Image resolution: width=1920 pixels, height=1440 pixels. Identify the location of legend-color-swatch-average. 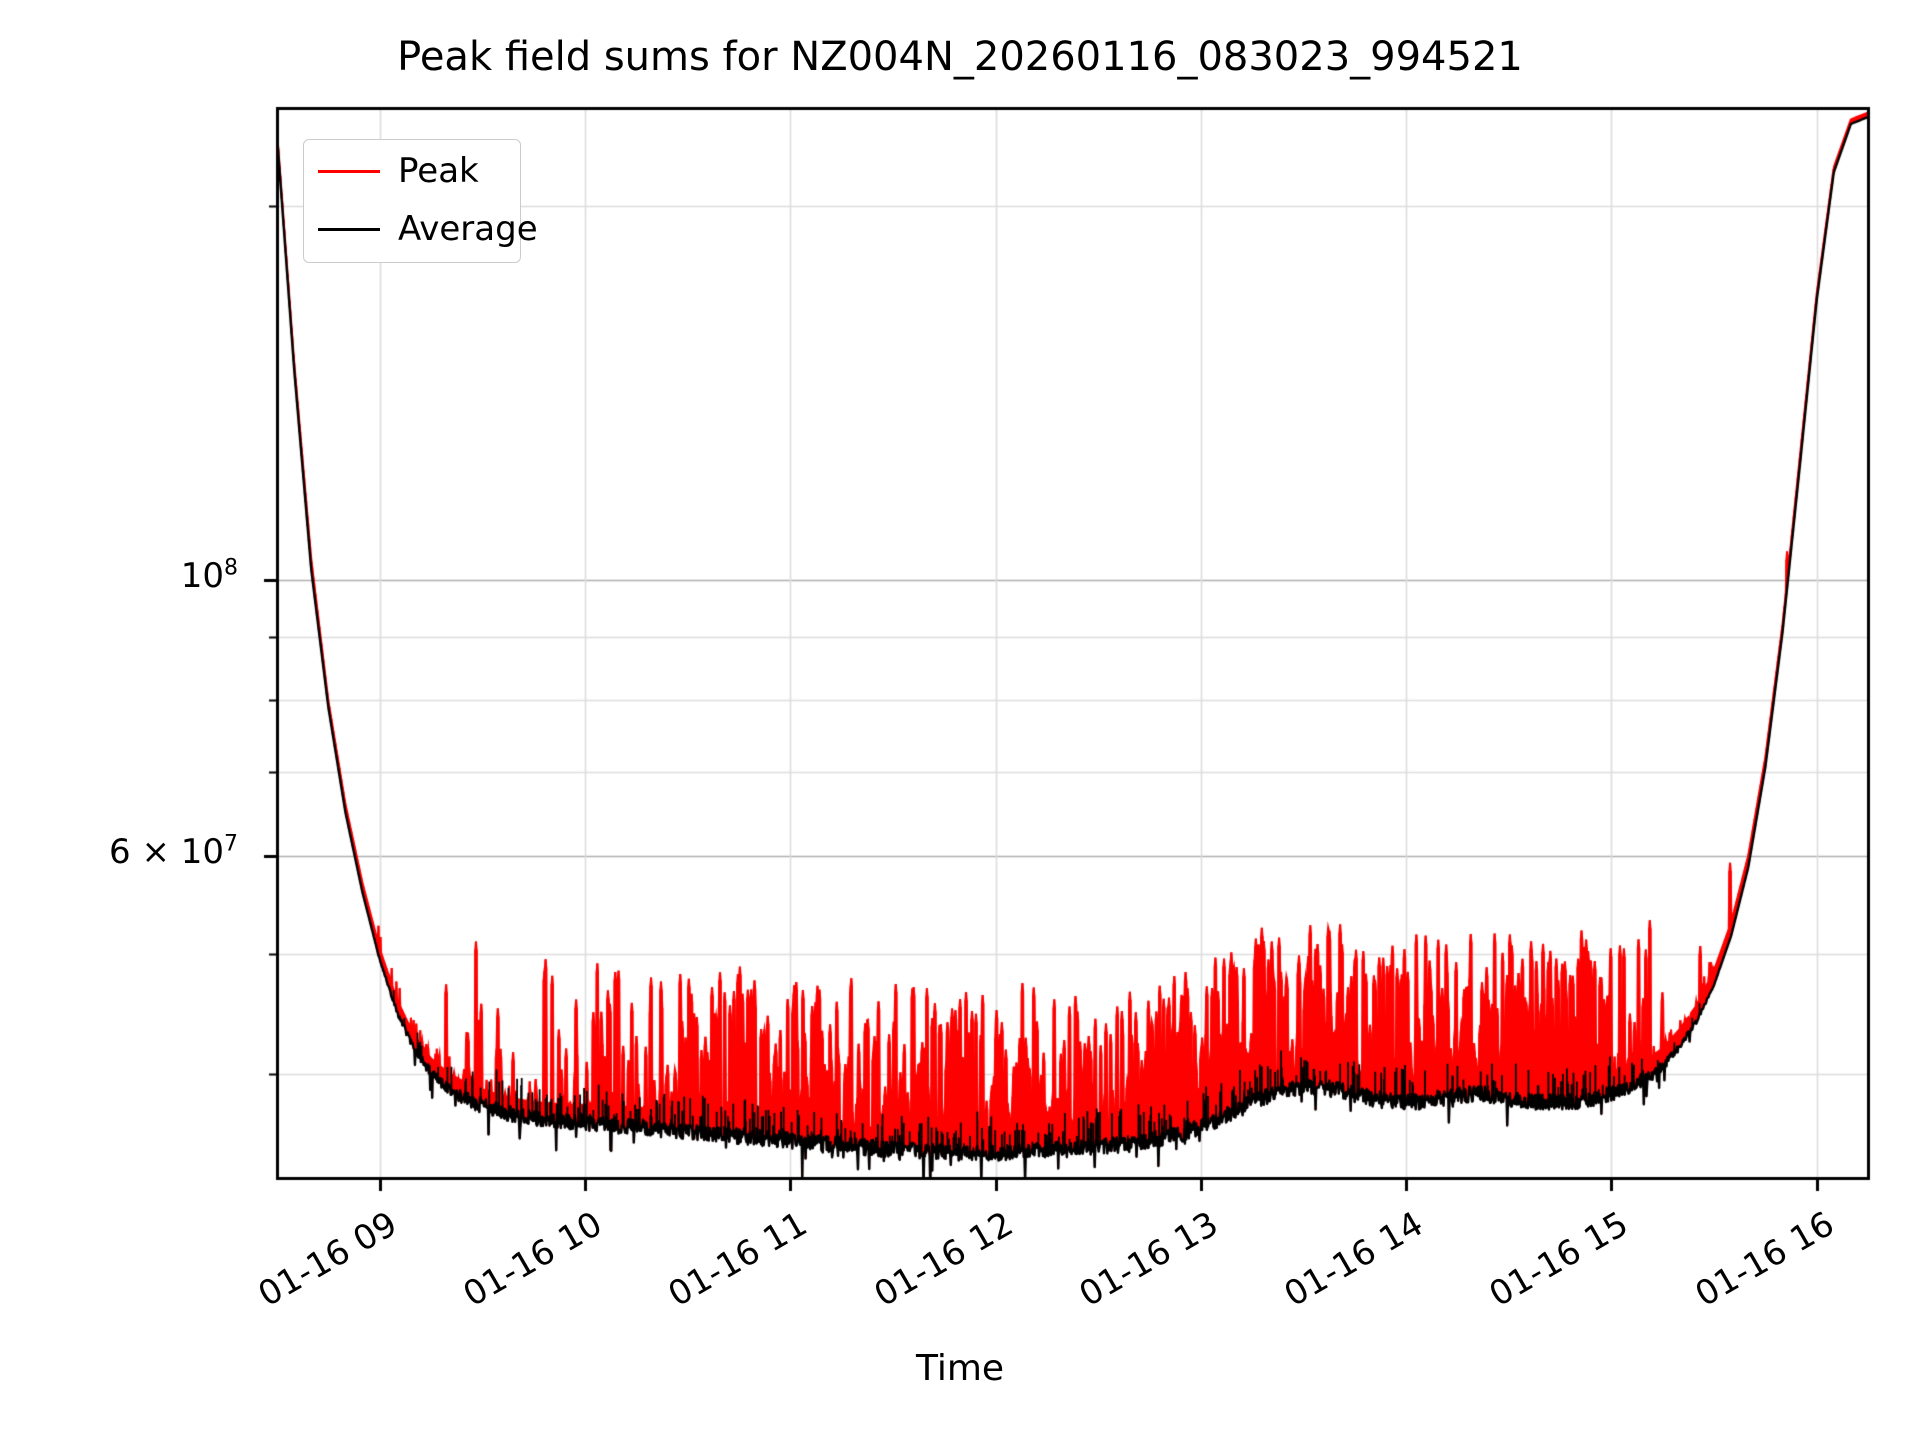
(349, 229).